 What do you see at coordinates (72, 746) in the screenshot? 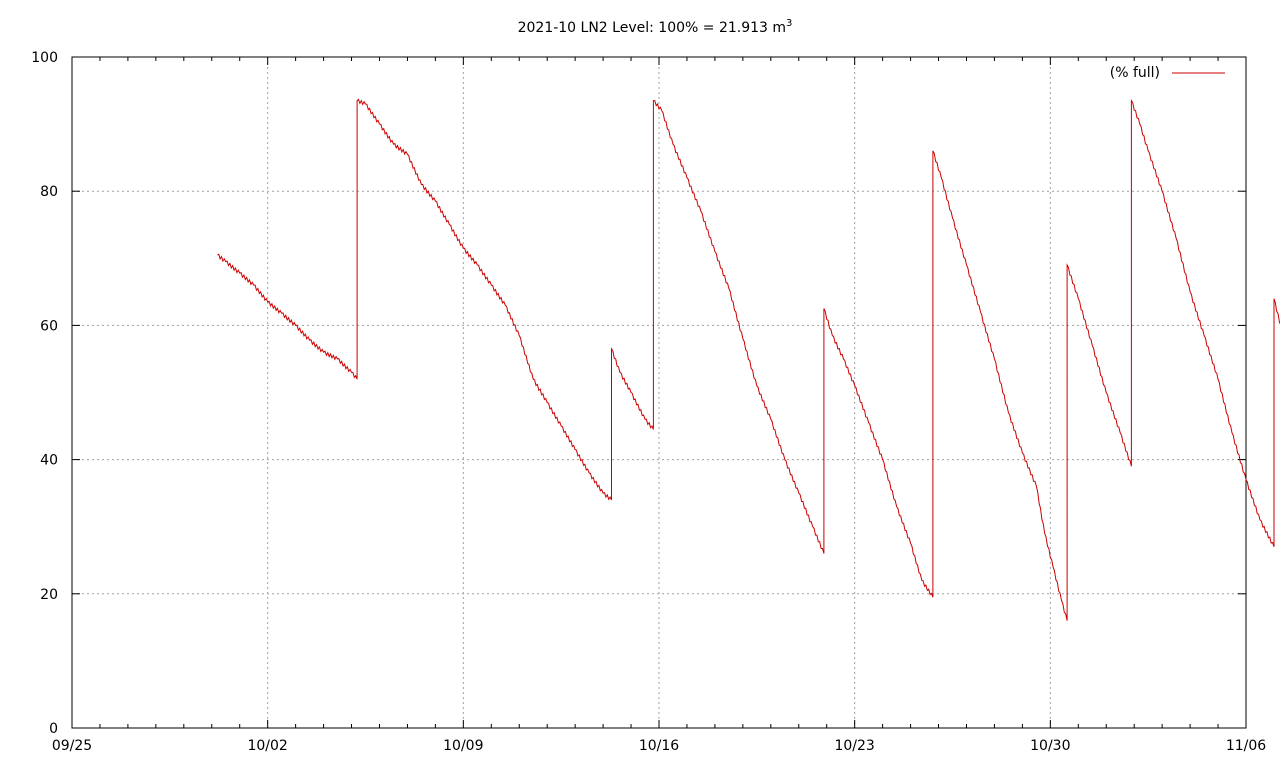
I see `x-tick-label: 09/25` at bounding box center [72, 746].